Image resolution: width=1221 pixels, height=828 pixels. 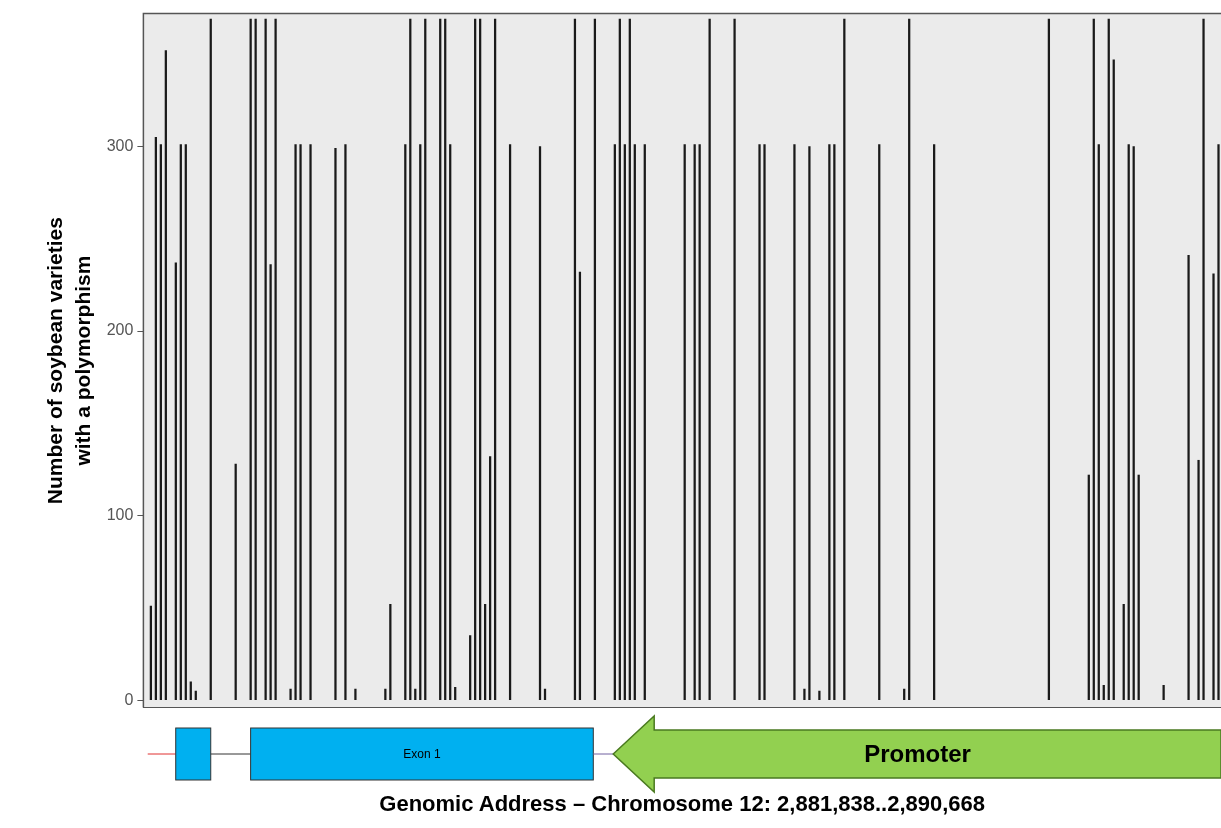 What do you see at coordinates (120, 145) in the screenshot?
I see `y-tick-label: 300` at bounding box center [120, 145].